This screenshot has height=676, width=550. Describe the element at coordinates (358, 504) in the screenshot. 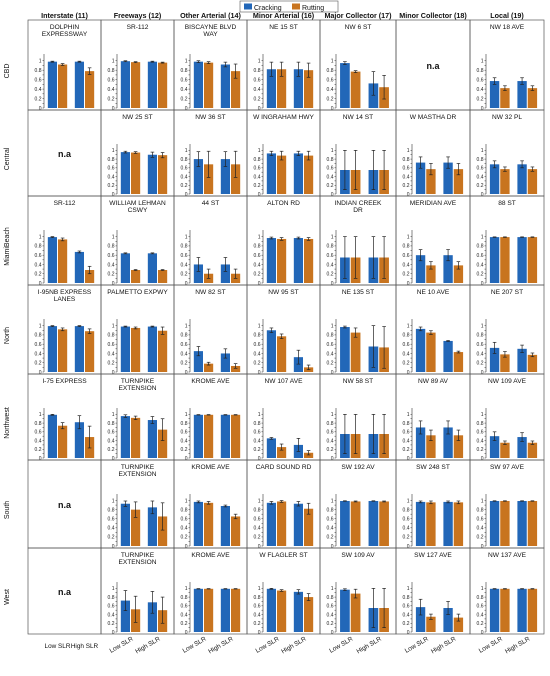

I see `panel: SW 192 AV 0 0.2 0.4 0.6 0.8 1` at that location.